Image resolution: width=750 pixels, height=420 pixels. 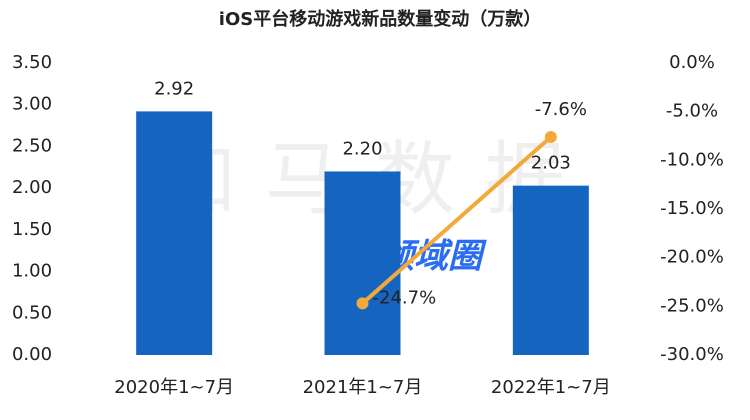 What do you see at coordinates (561, 109) in the screenshot?
I see `data-label: -7.6%` at bounding box center [561, 109].